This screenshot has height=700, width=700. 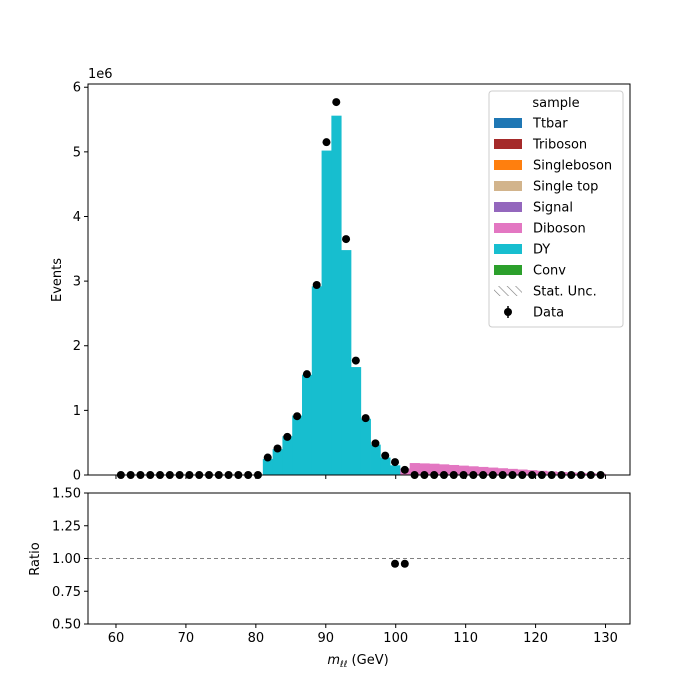 What do you see at coordinates (508, 270) in the screenshot?
I see `legend-swatch-conv` at bounding box center [508, 270].